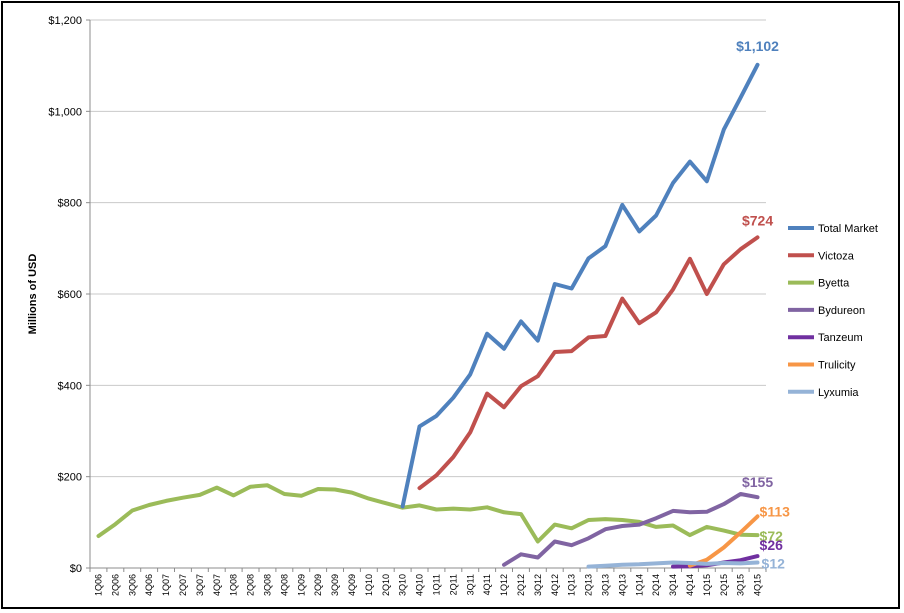 The width and height of the screenshot is (904, 613). Describe the element at coordinates (589, 585) in the screenshot. I see `x-tick-label: 2Q13` at that location.